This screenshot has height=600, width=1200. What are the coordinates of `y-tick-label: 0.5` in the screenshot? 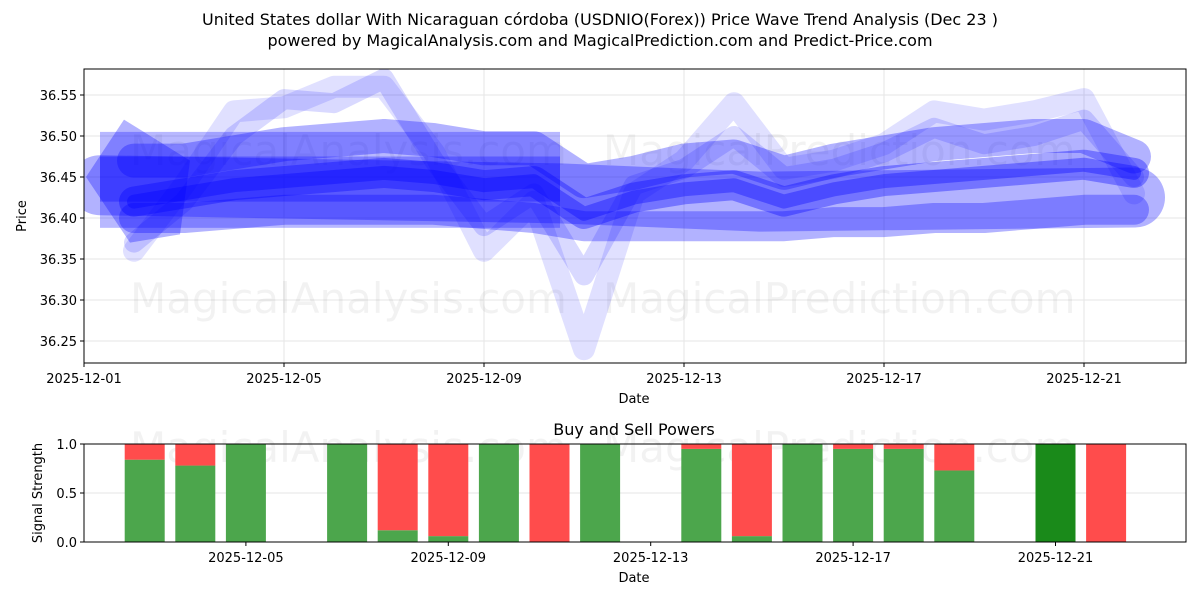 It's located at (66, 494).